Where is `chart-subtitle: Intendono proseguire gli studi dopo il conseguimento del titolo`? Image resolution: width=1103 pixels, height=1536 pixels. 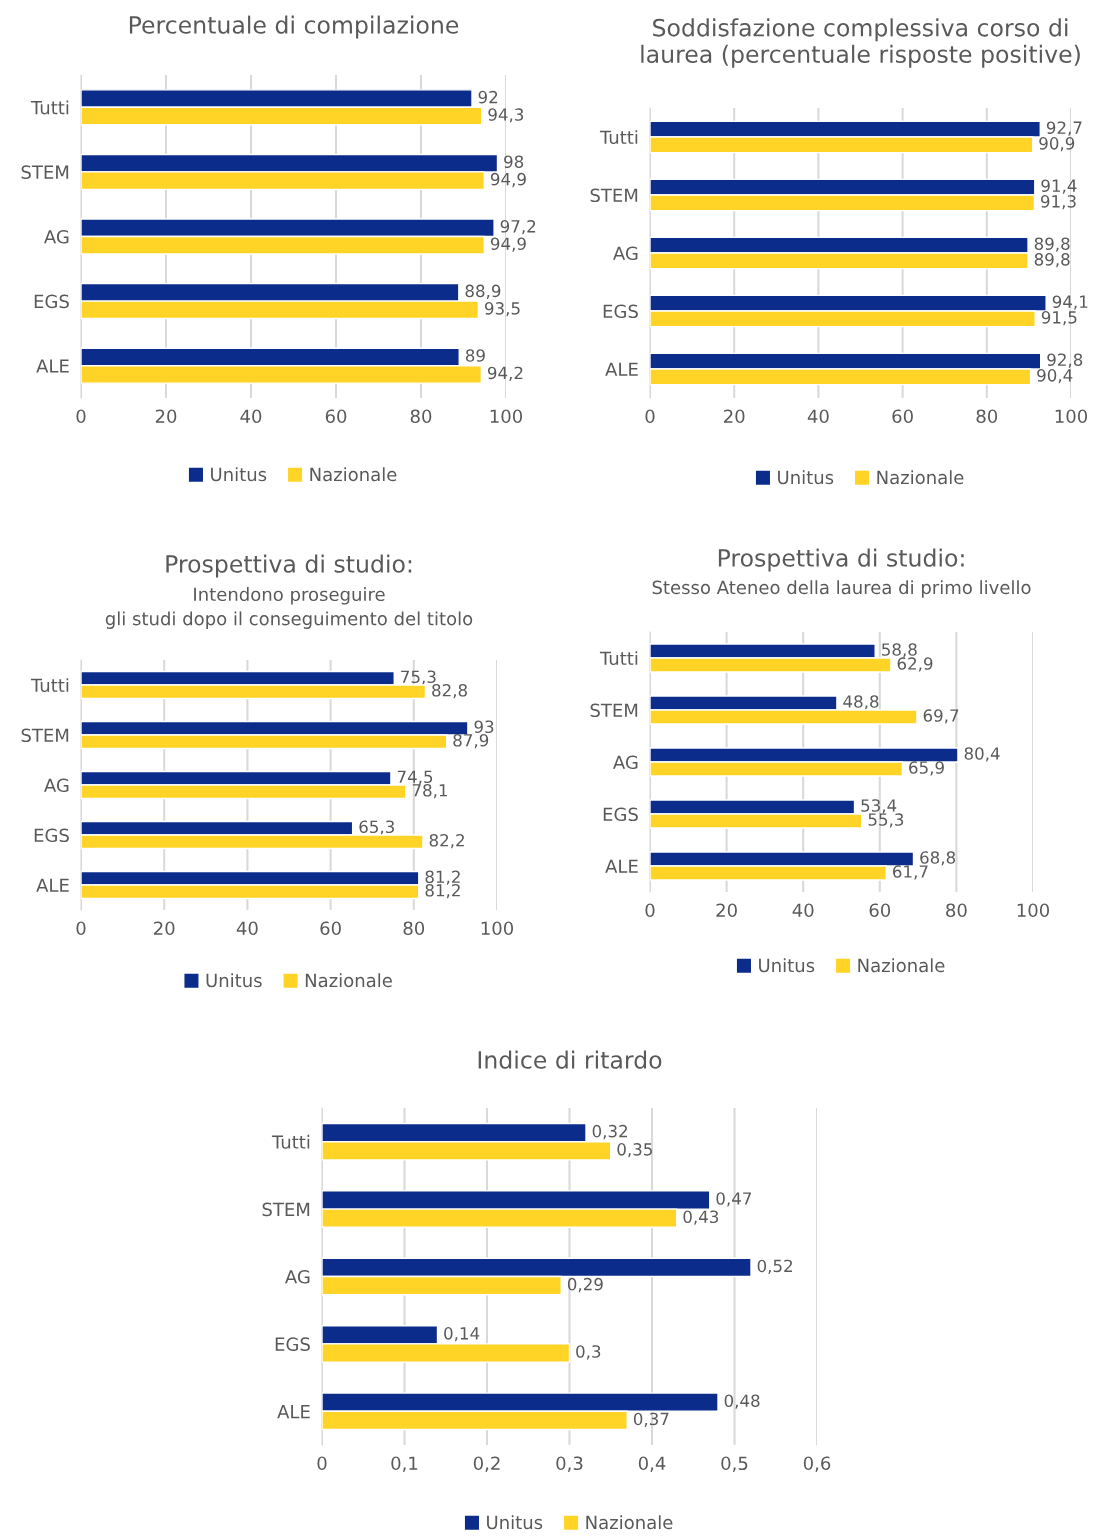
chart-subtitle: Intendono proseguire gli studi dopo il conseguimento del titolo is located at coordinates (289, 608).